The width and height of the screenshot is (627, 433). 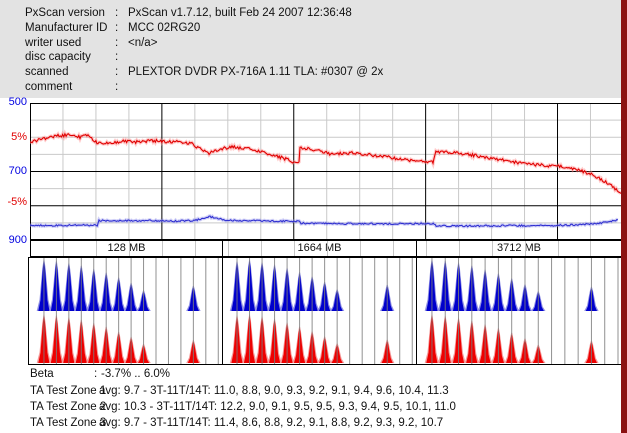 What do you see at coordinates (519, 248) in the screenshot?
I see `zone-label-box-3: 3712 MB` at bounding box center [519, 248].